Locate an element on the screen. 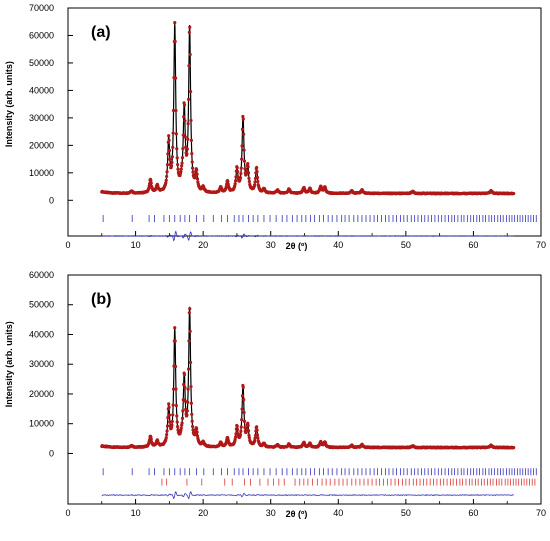  y-tick-label: 40000 is located at coordinates (41, 90).